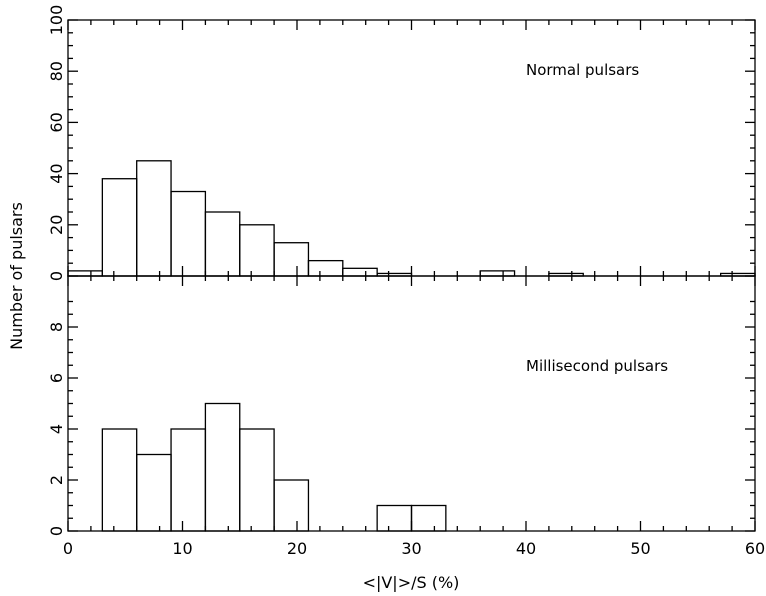  What do you see at coordinates (56, 225) in the screenshot?
I see `normal-y-tick-label: 20` at bounding box center [56, 225].